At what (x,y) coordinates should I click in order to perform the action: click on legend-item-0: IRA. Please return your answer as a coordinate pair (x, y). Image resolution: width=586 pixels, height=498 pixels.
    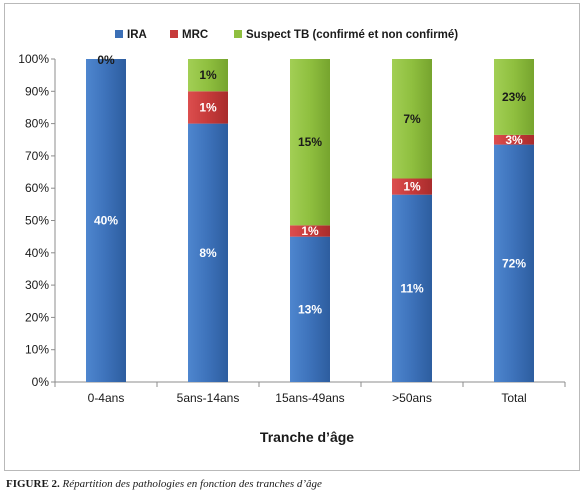
    Looking at the image, I should click on (131, 35).